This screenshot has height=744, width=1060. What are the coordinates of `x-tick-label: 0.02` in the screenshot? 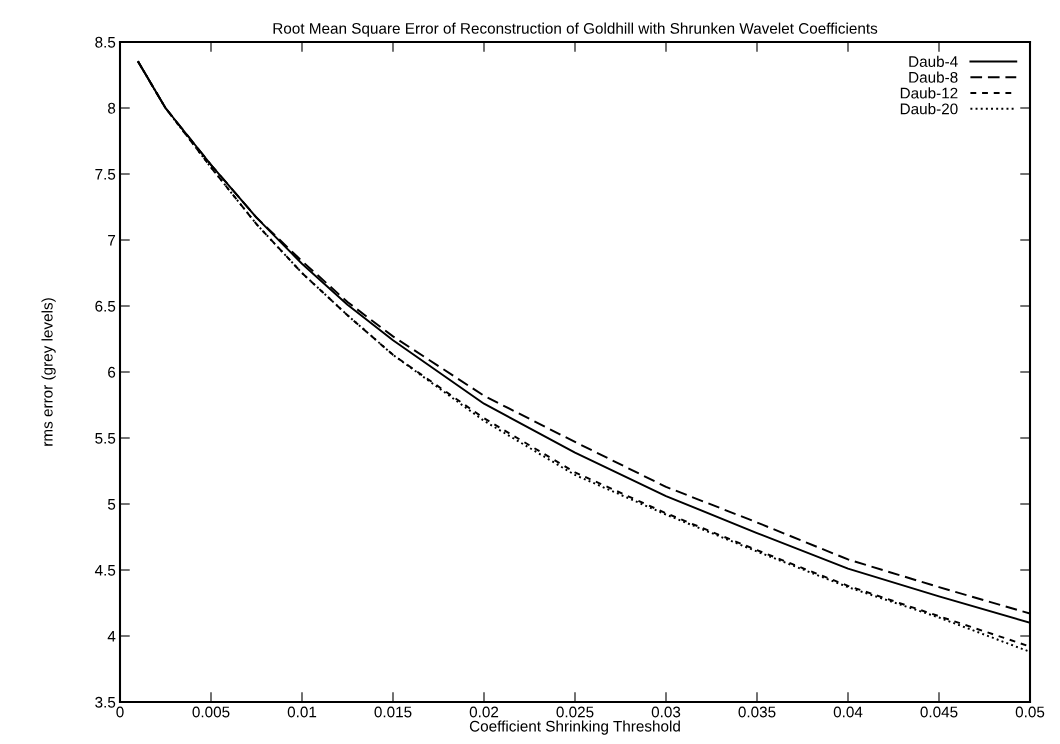 It's located at (484, 712).